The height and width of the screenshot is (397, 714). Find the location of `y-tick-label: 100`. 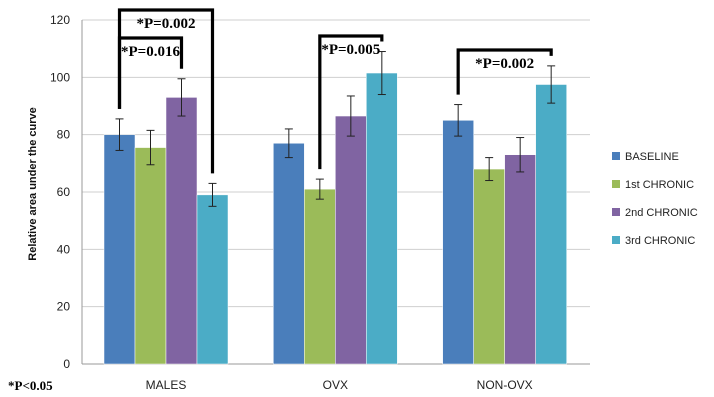

y-tick-label: 100 is located at coordinates (60, 77).